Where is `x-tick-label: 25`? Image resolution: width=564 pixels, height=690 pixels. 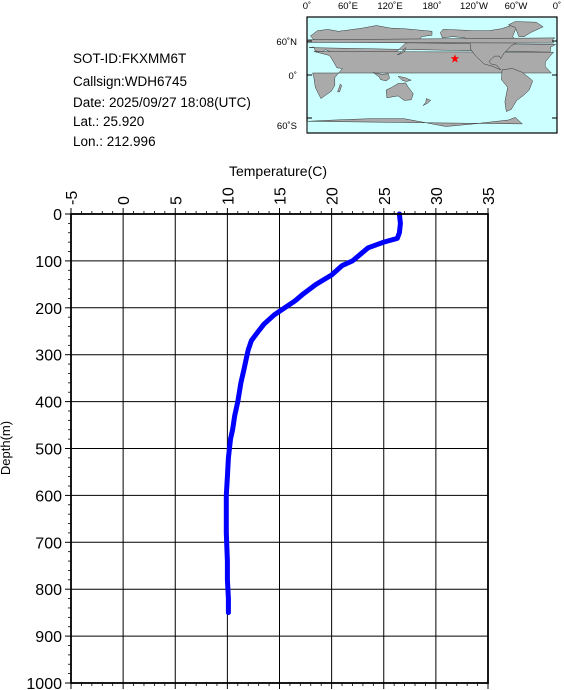
x-tick-label: 25 is located at coordinates (385, 196).